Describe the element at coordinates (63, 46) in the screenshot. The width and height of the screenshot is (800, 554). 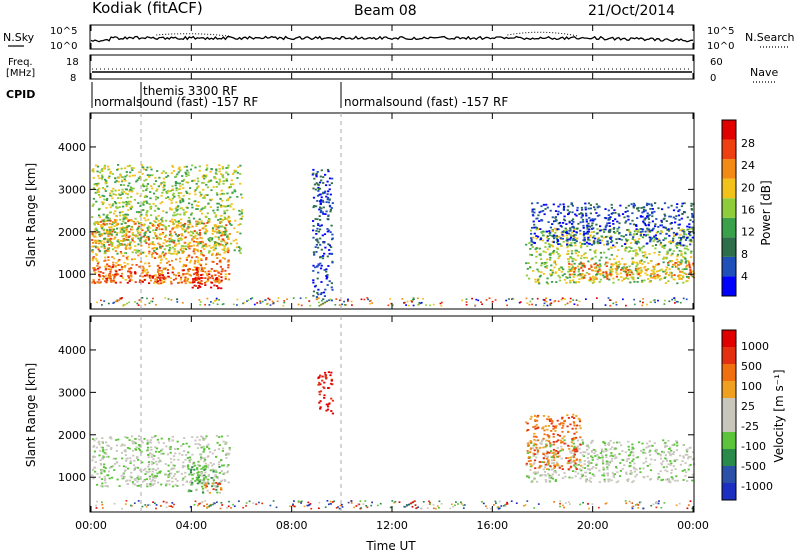
I see `noise-left-tick-bottom: 10^0` at that location.